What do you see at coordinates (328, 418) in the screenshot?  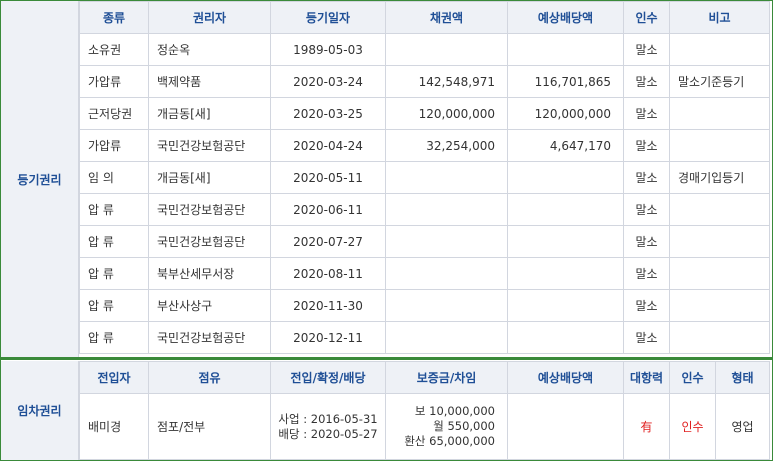 I see `tenant-move-in: 사업 : 2016-05-31` at bounding box center [328, 418].